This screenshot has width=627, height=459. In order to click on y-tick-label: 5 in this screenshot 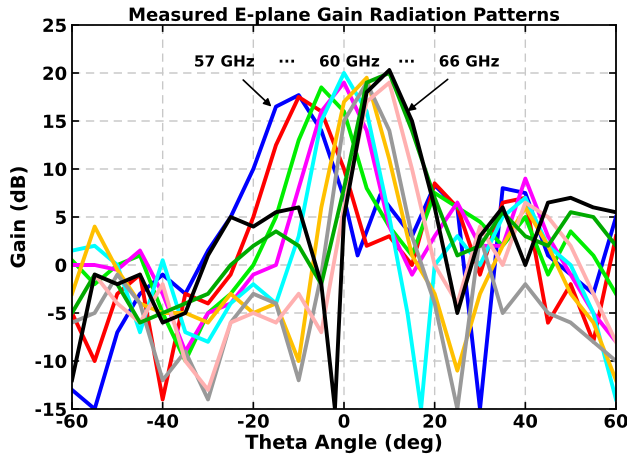, I will do `click(61, 217)`.